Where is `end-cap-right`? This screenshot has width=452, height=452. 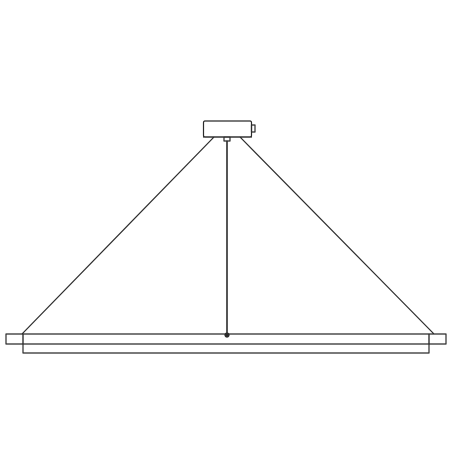 end-cap-right is located at coordinates (437, 339).